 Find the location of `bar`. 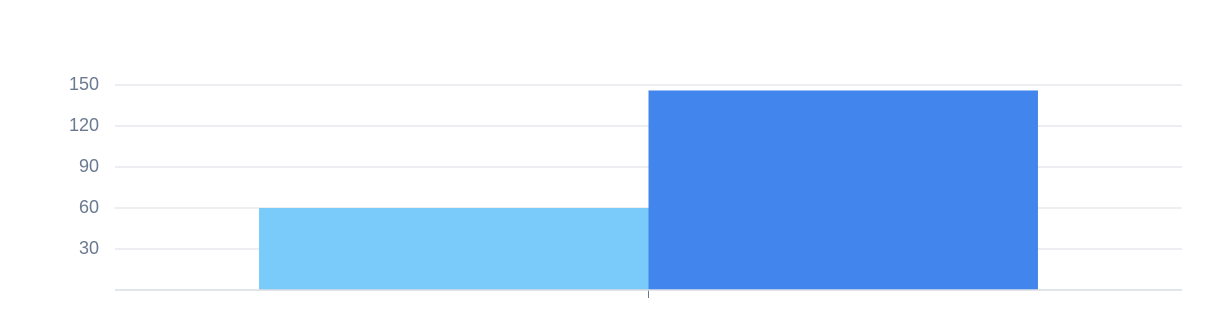

bar is located at coordinates (454, 249).